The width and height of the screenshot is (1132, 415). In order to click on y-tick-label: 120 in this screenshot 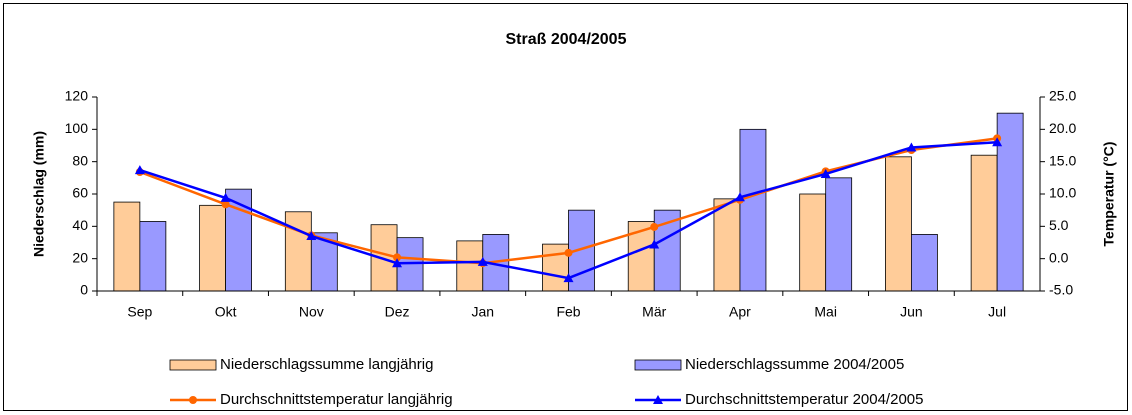, I will do `click(77, 96)`.